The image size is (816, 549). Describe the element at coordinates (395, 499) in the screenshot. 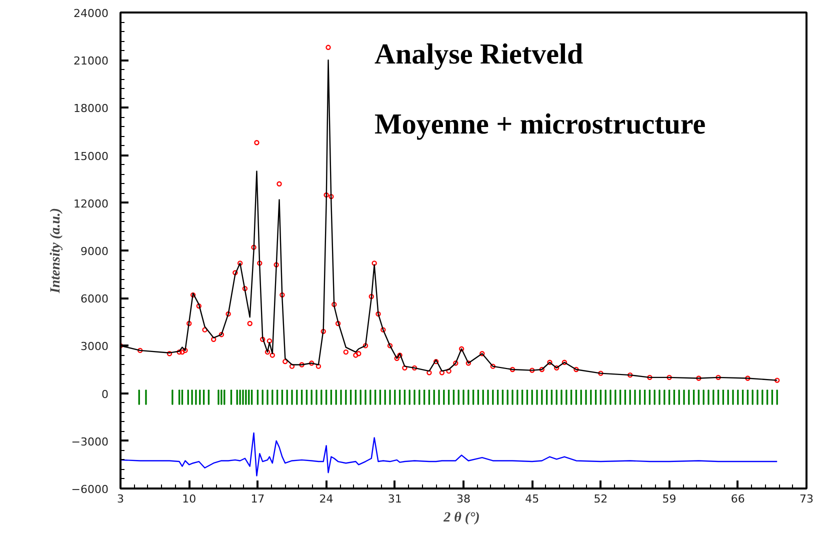

I see `x-tick-label: 31` at that location.